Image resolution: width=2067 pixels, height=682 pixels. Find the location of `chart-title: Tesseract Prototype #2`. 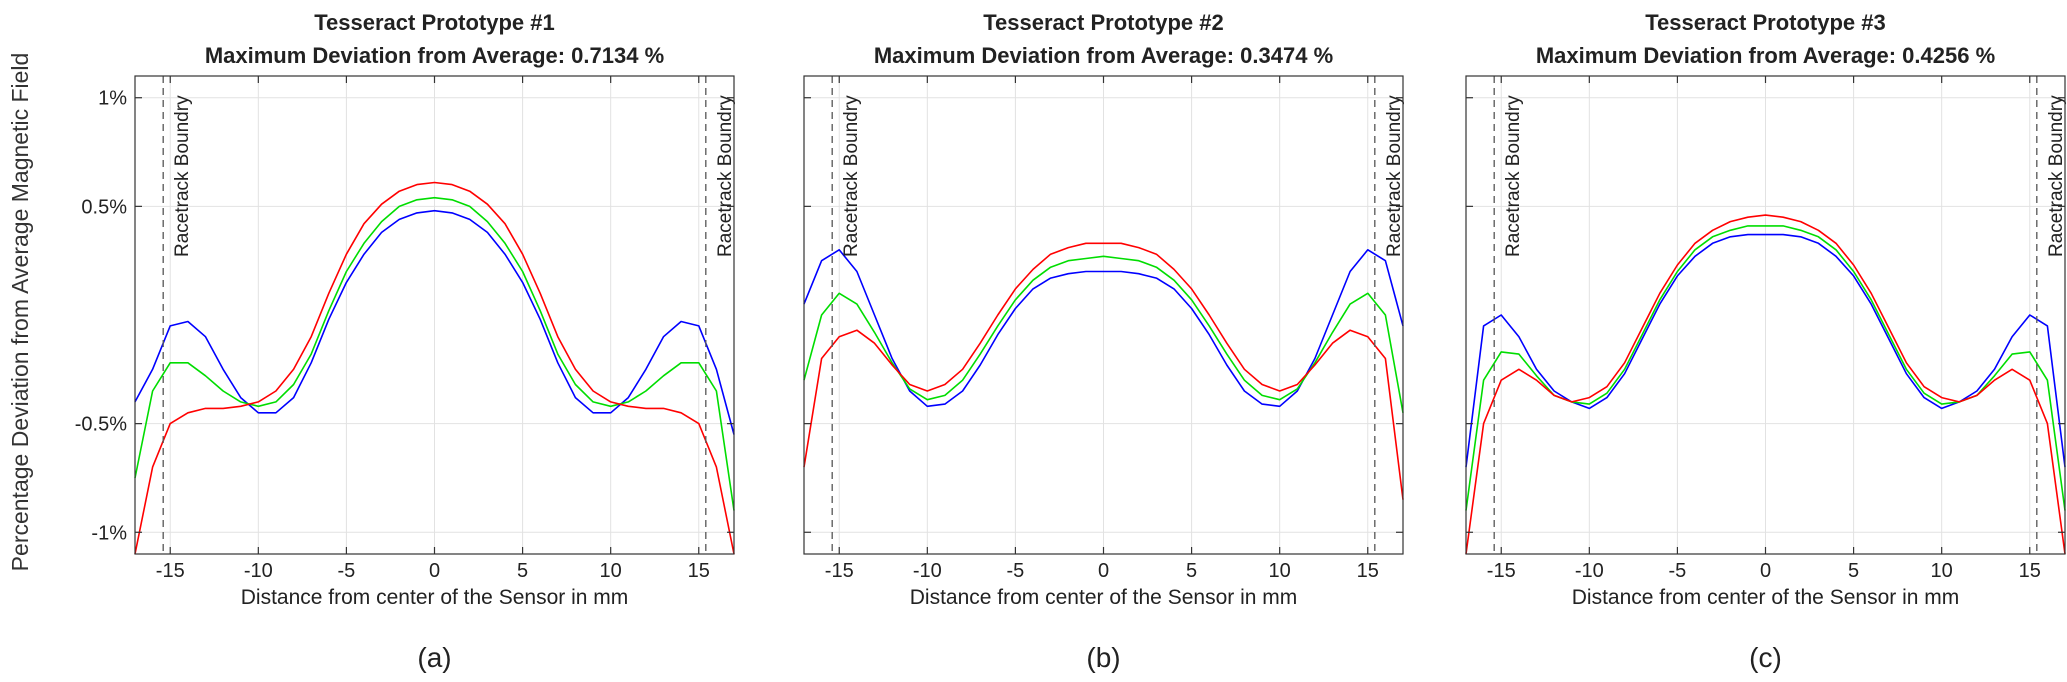

chart-title: Tesseract Prototype #2 is located at coordinates (1103, 22).